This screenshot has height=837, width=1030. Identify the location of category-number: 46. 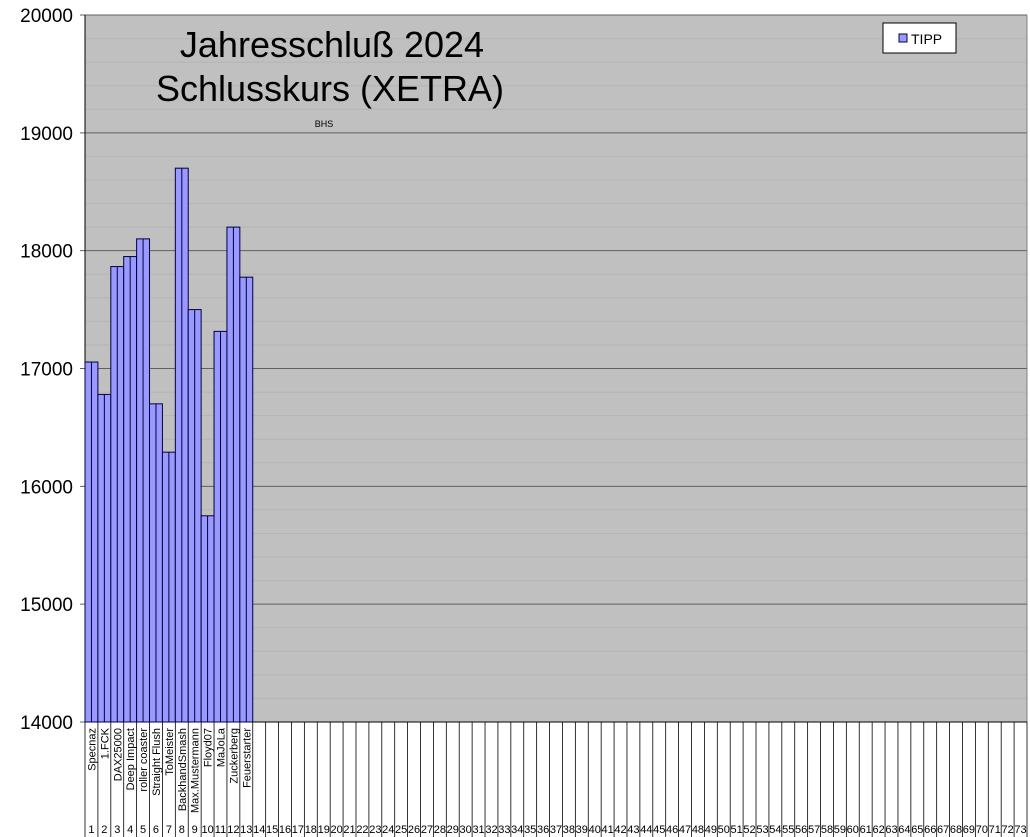
(672, 830).